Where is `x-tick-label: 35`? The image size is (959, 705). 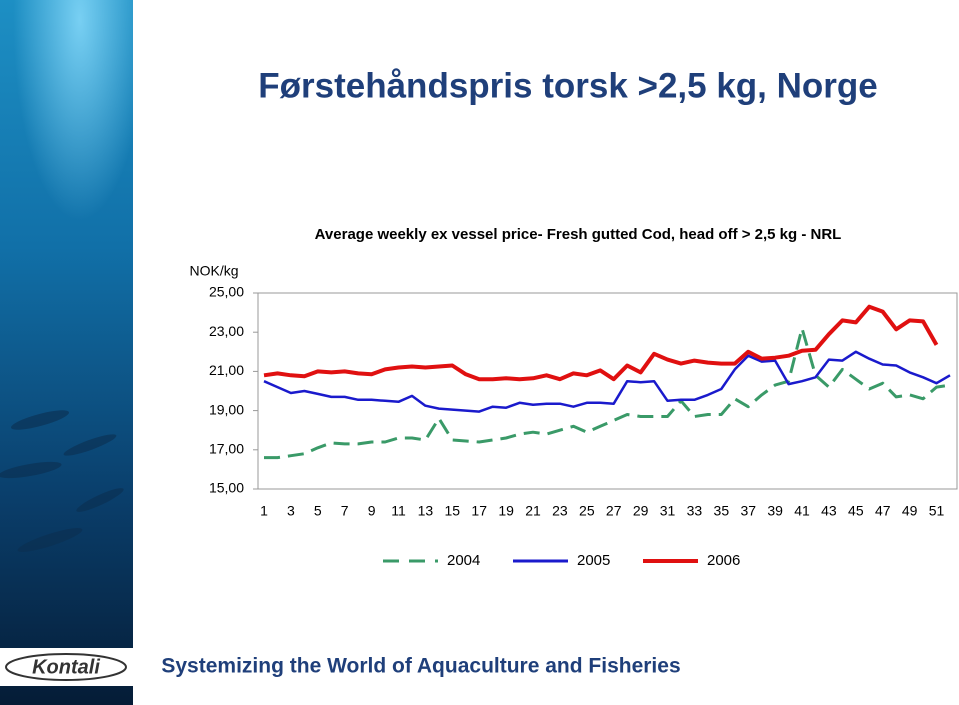 x-tick-label: 35 is located at coordinates (722, 511).